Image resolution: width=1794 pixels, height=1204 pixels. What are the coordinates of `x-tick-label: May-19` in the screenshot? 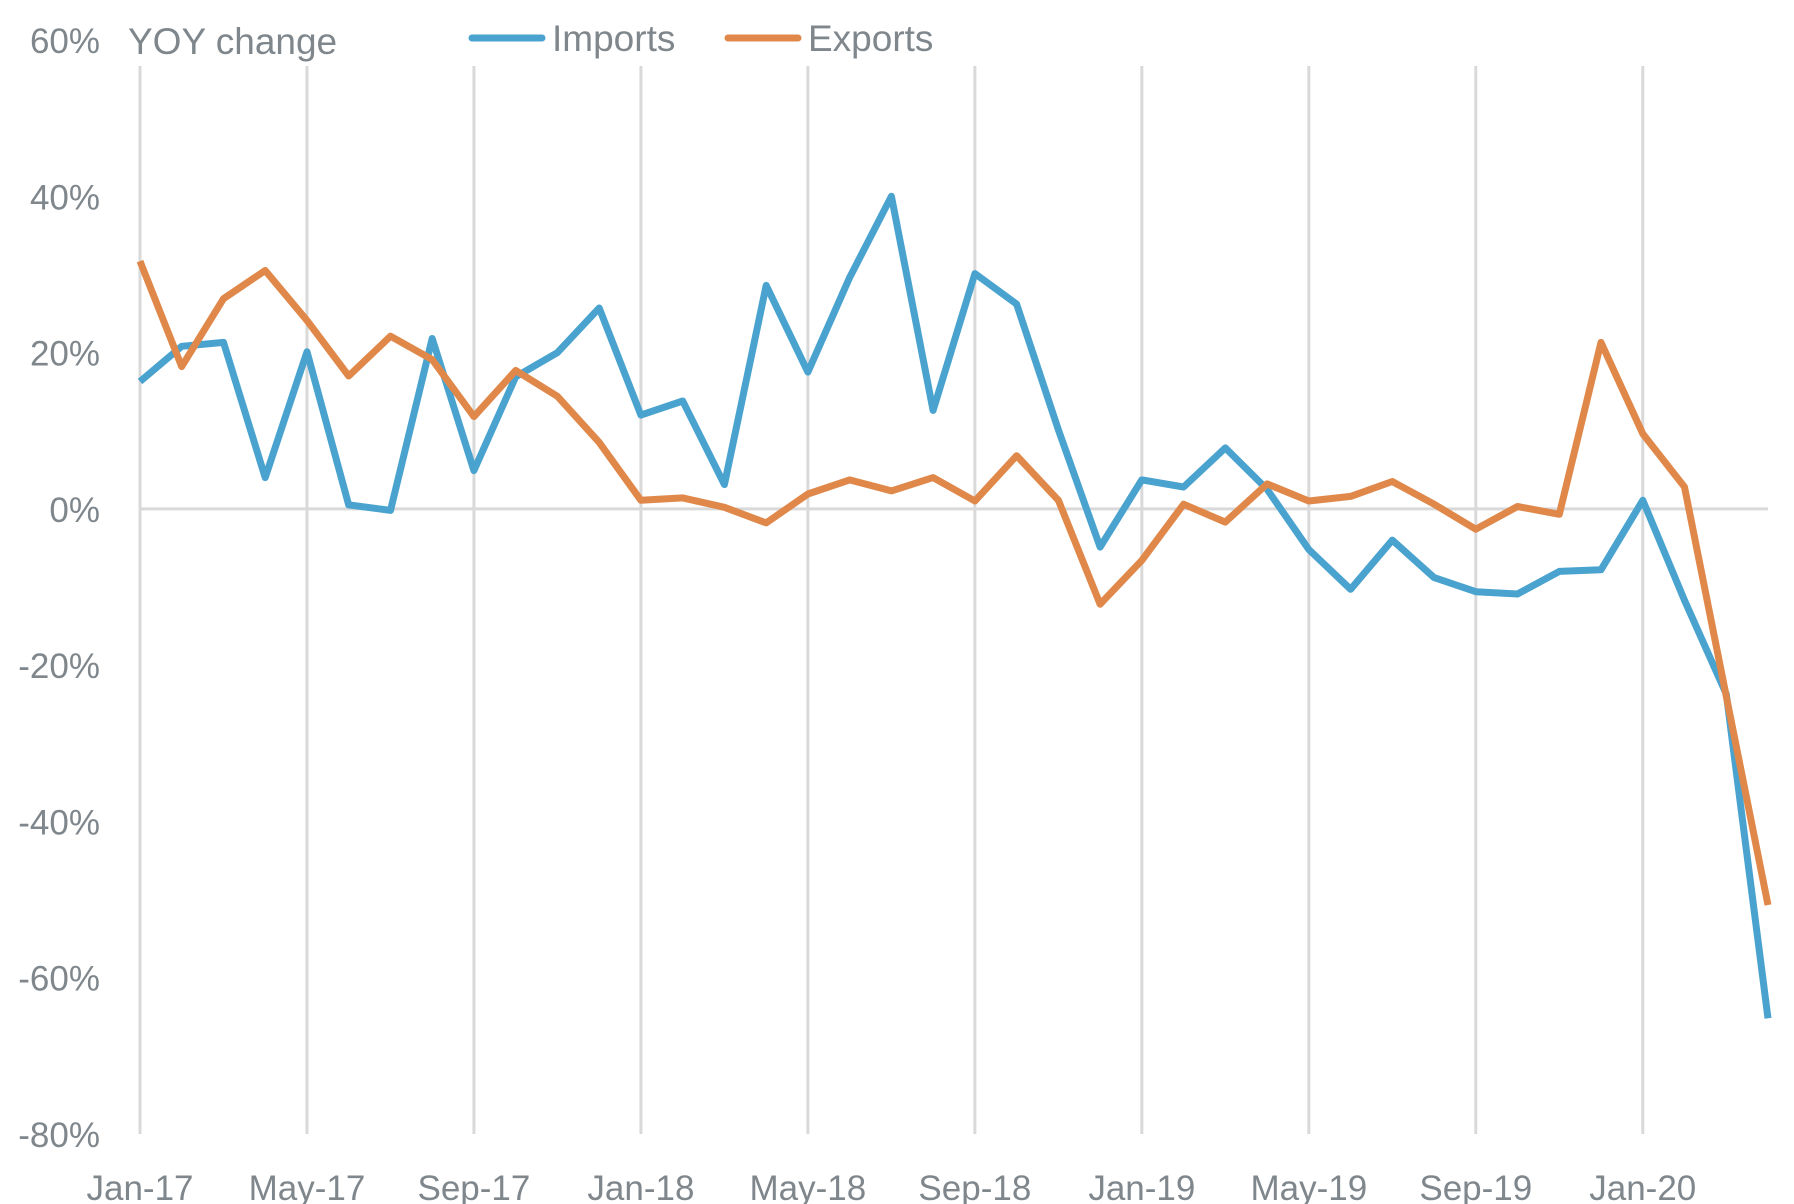 It's located at (1308, 1186).